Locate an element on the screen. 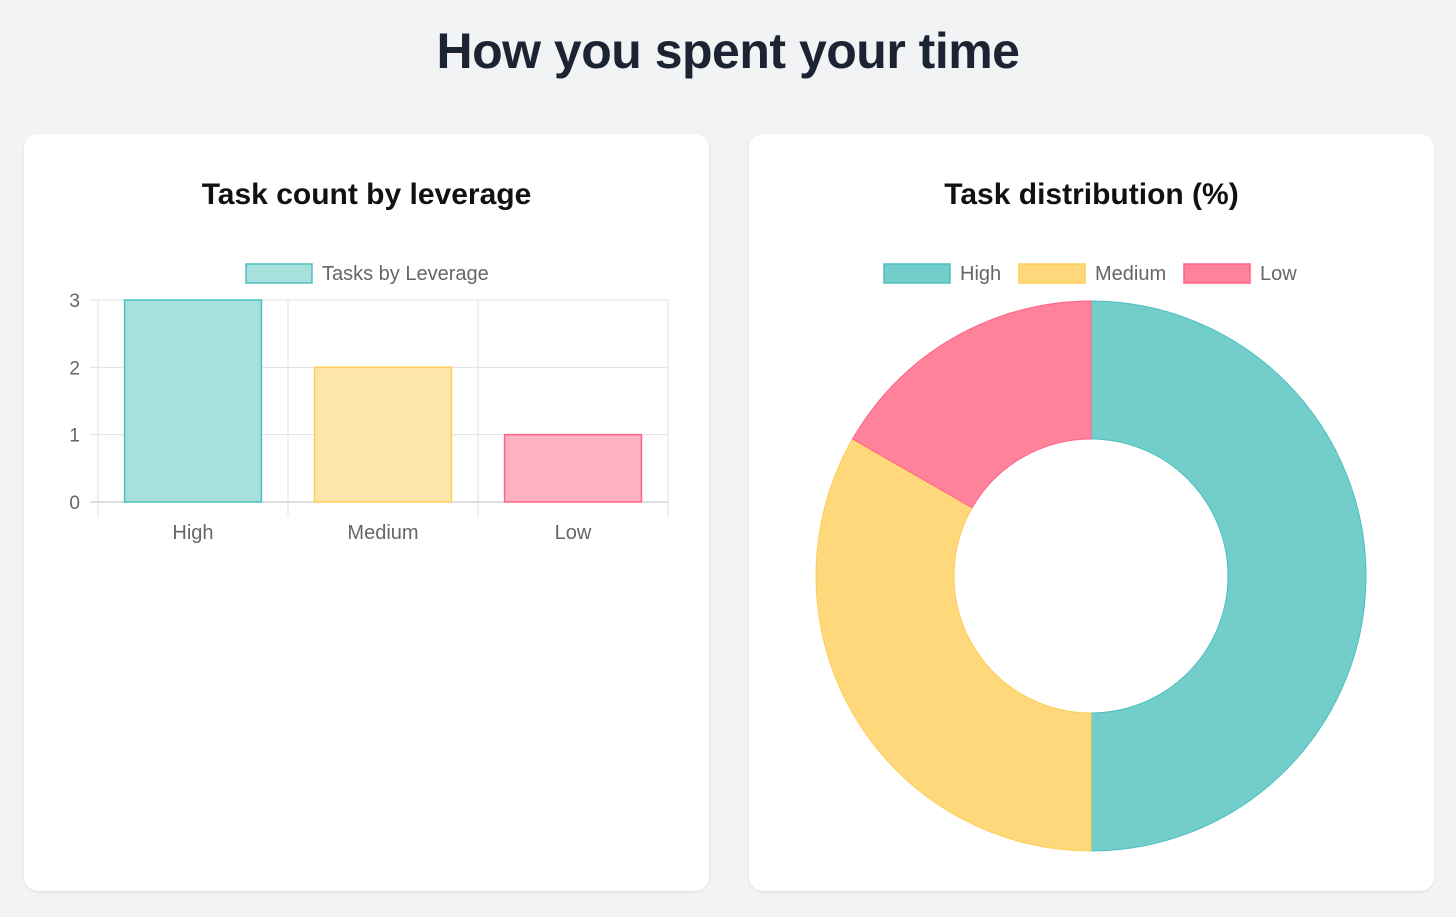 Image resolution: width=1456 pixels, height=917 pixels. bar-medium is located at coordinates (383, 434).